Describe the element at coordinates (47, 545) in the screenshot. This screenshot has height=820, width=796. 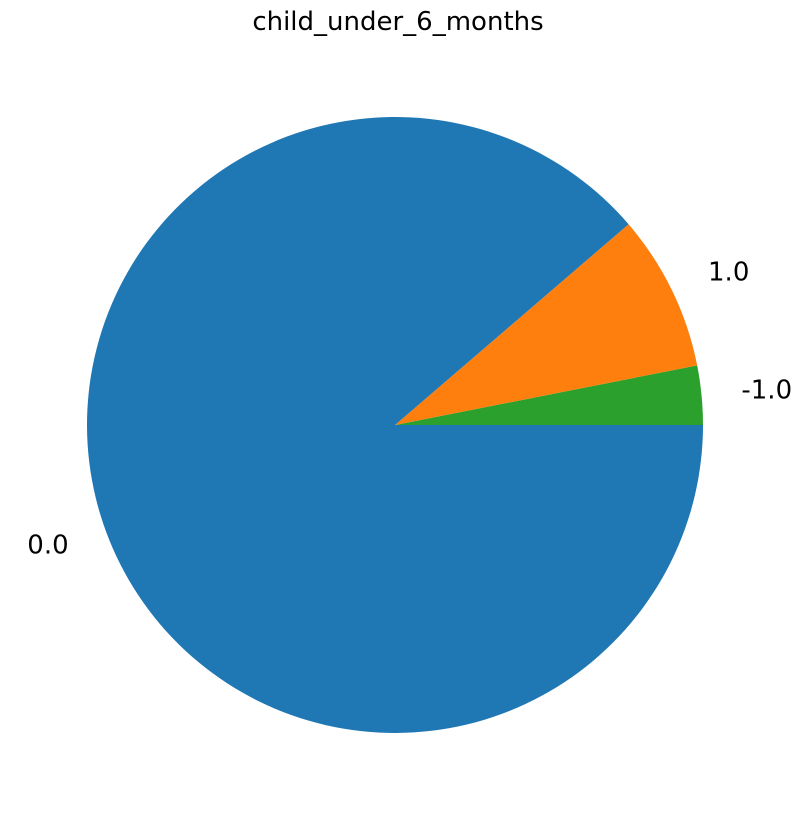
I see `pie-slice-label: 0.0` at that location.